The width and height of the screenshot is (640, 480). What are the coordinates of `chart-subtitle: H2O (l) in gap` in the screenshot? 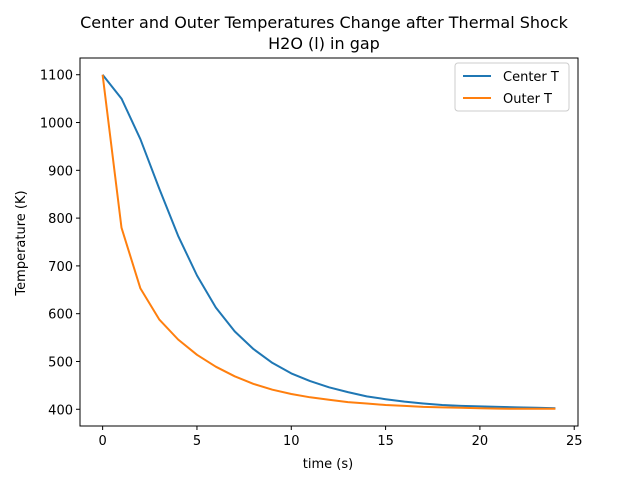 It's located at (324, 43).